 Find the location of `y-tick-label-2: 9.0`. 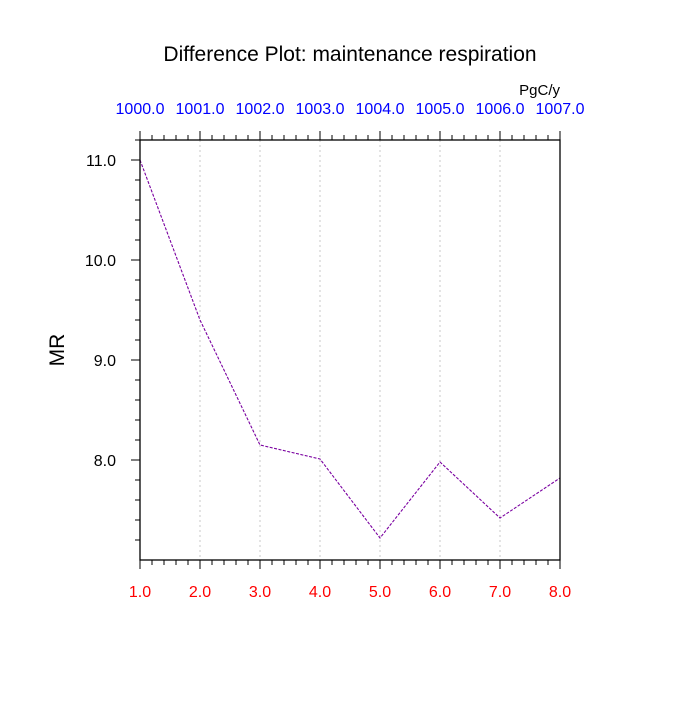

y-tick-label-2: 9.0 is located at coordinates (105, 361).